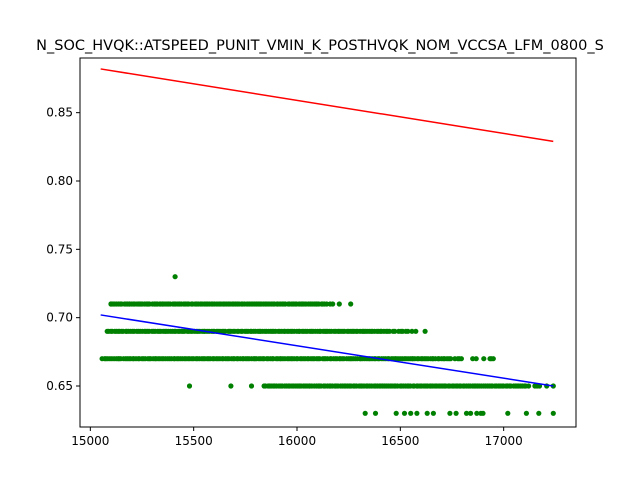 This screenshot has width=640, height=480. Describe the element at coordinates (59, 181) in the screenshot. I see `y-tick-label: 0.80` at that location.